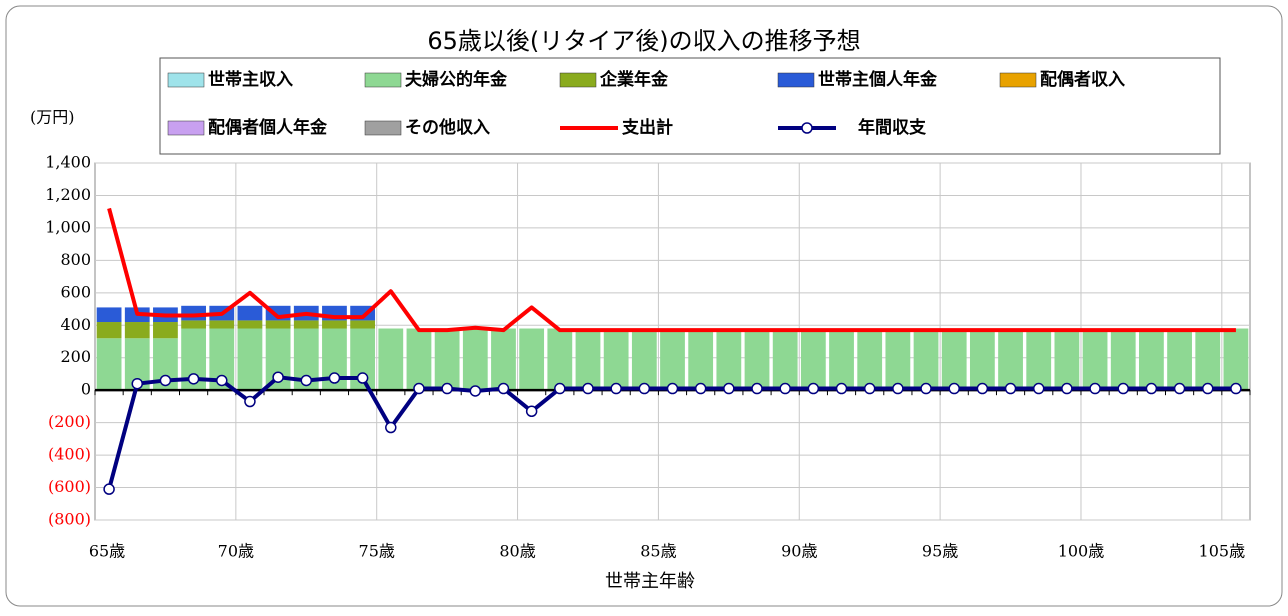  I want to click on y-tick-label: 1,400, so click(68, 162).